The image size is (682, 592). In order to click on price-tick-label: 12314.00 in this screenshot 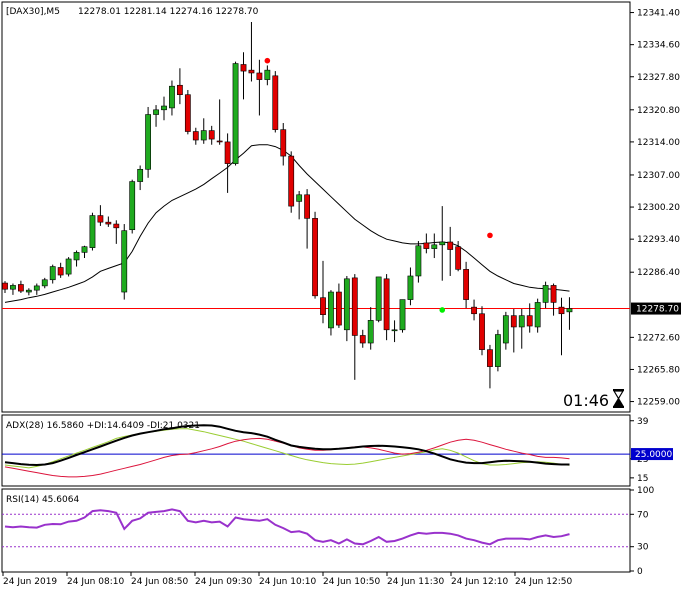, I will do `click(658, 143)`.